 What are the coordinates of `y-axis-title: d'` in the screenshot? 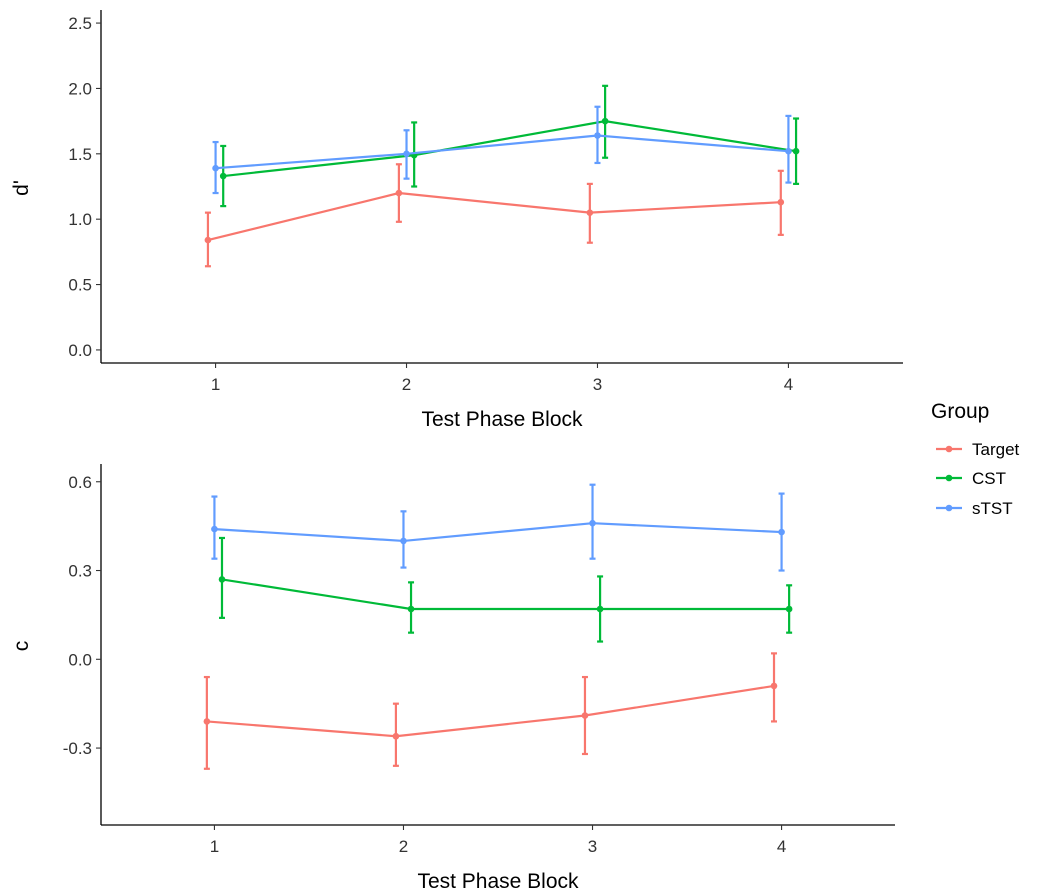 It's located at (21, 188).